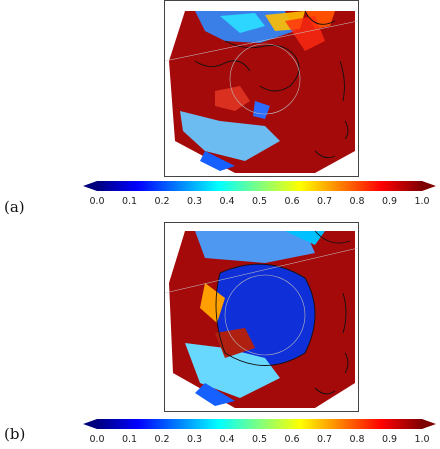  Describe the element at coordinates (291, 201) in the screenshot. I see `colorbar-tick-label: 0.6` at that location.